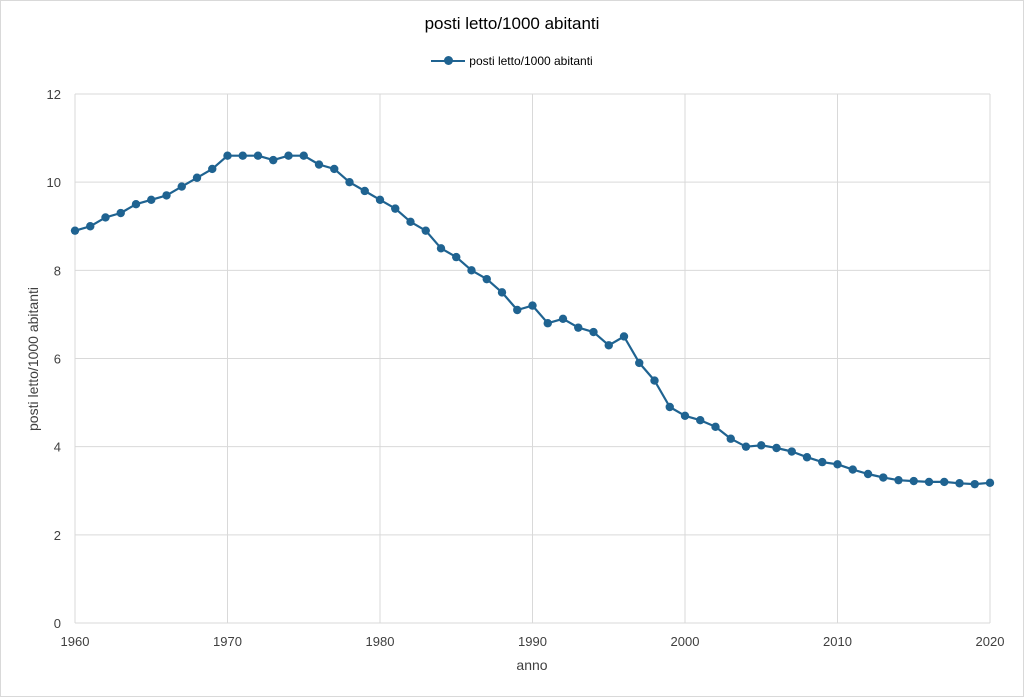  Describe the element at coordinates (57, 359) in the screenshot. I see `y-tick-label: 6` at that location.